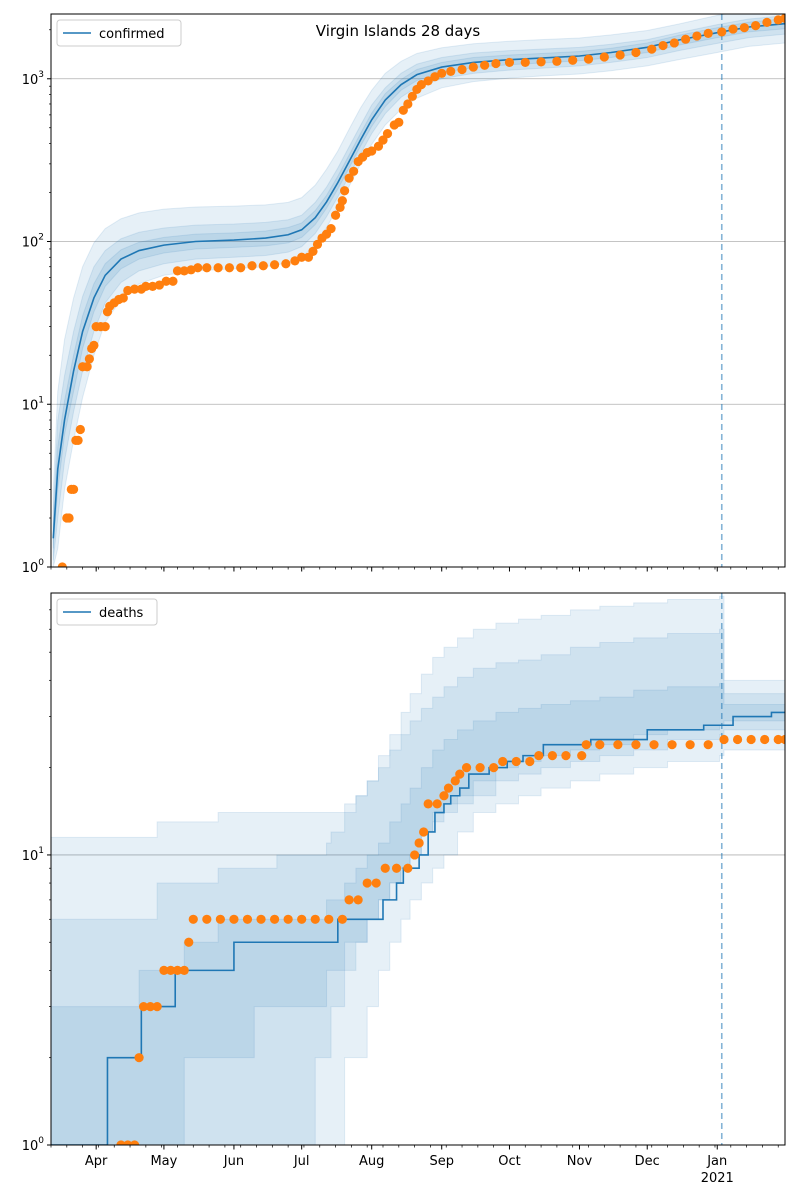 This screenshot has width=800, height=1200. What do you see at coordinates (398, 31) in the screenshot?
I see `figure-title: Virgin Islands 28 days` at bounding box center [398, 31].